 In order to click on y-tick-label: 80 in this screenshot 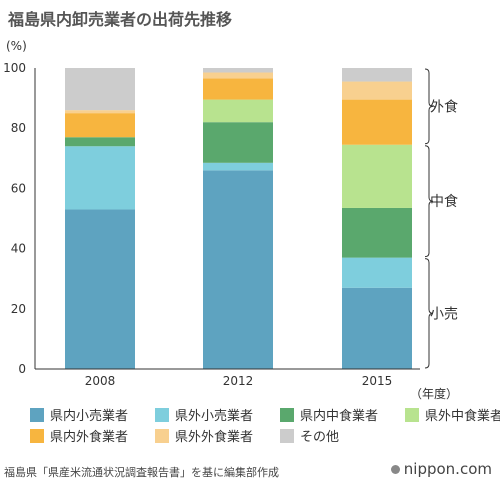, I will do `click(18, 128)`.